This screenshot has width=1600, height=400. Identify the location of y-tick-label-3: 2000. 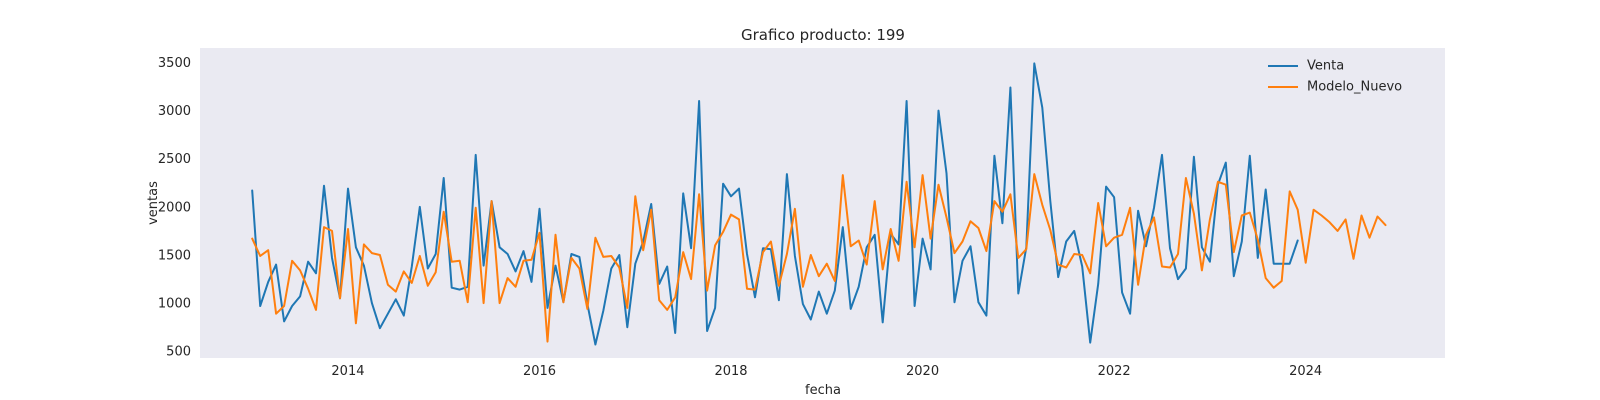
(174, 207).